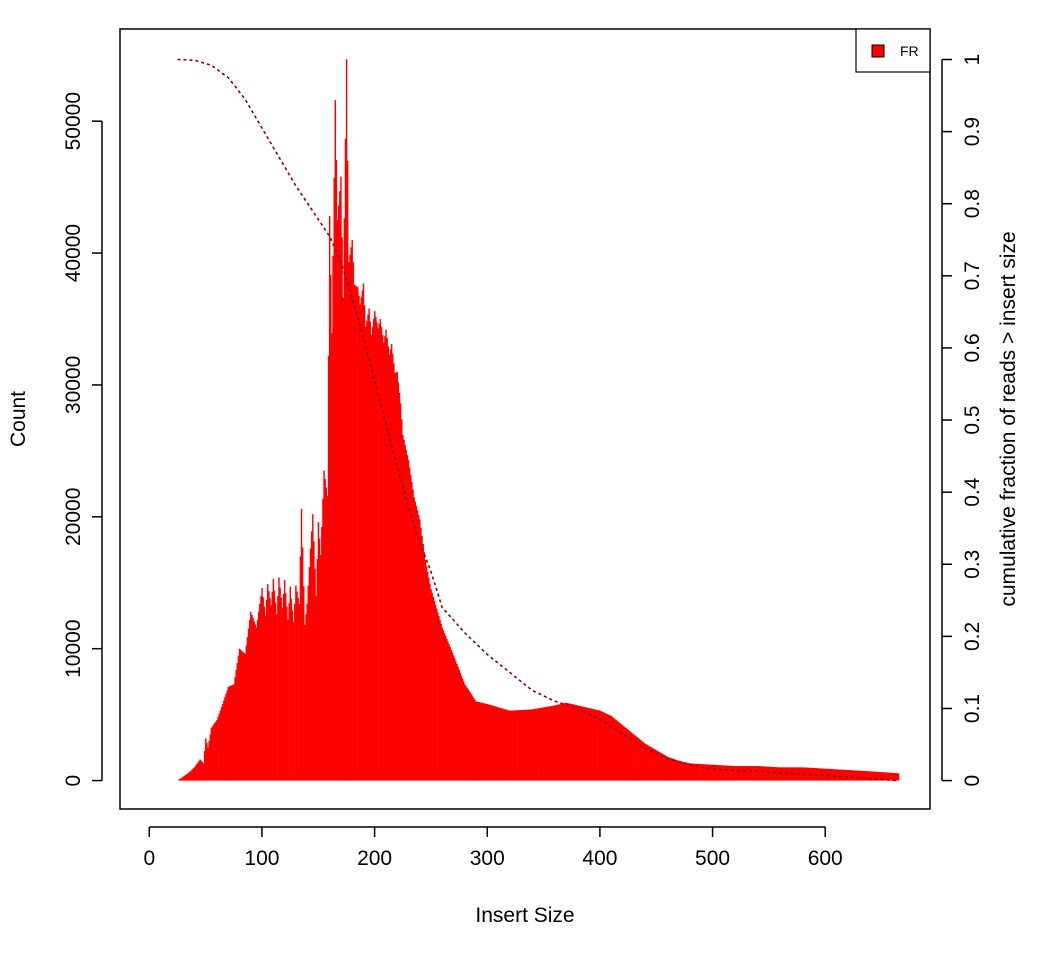  Describe the element at coordinates (972, 419) in the screenshot. I see `y2-tick-label: 0.5` at that location.